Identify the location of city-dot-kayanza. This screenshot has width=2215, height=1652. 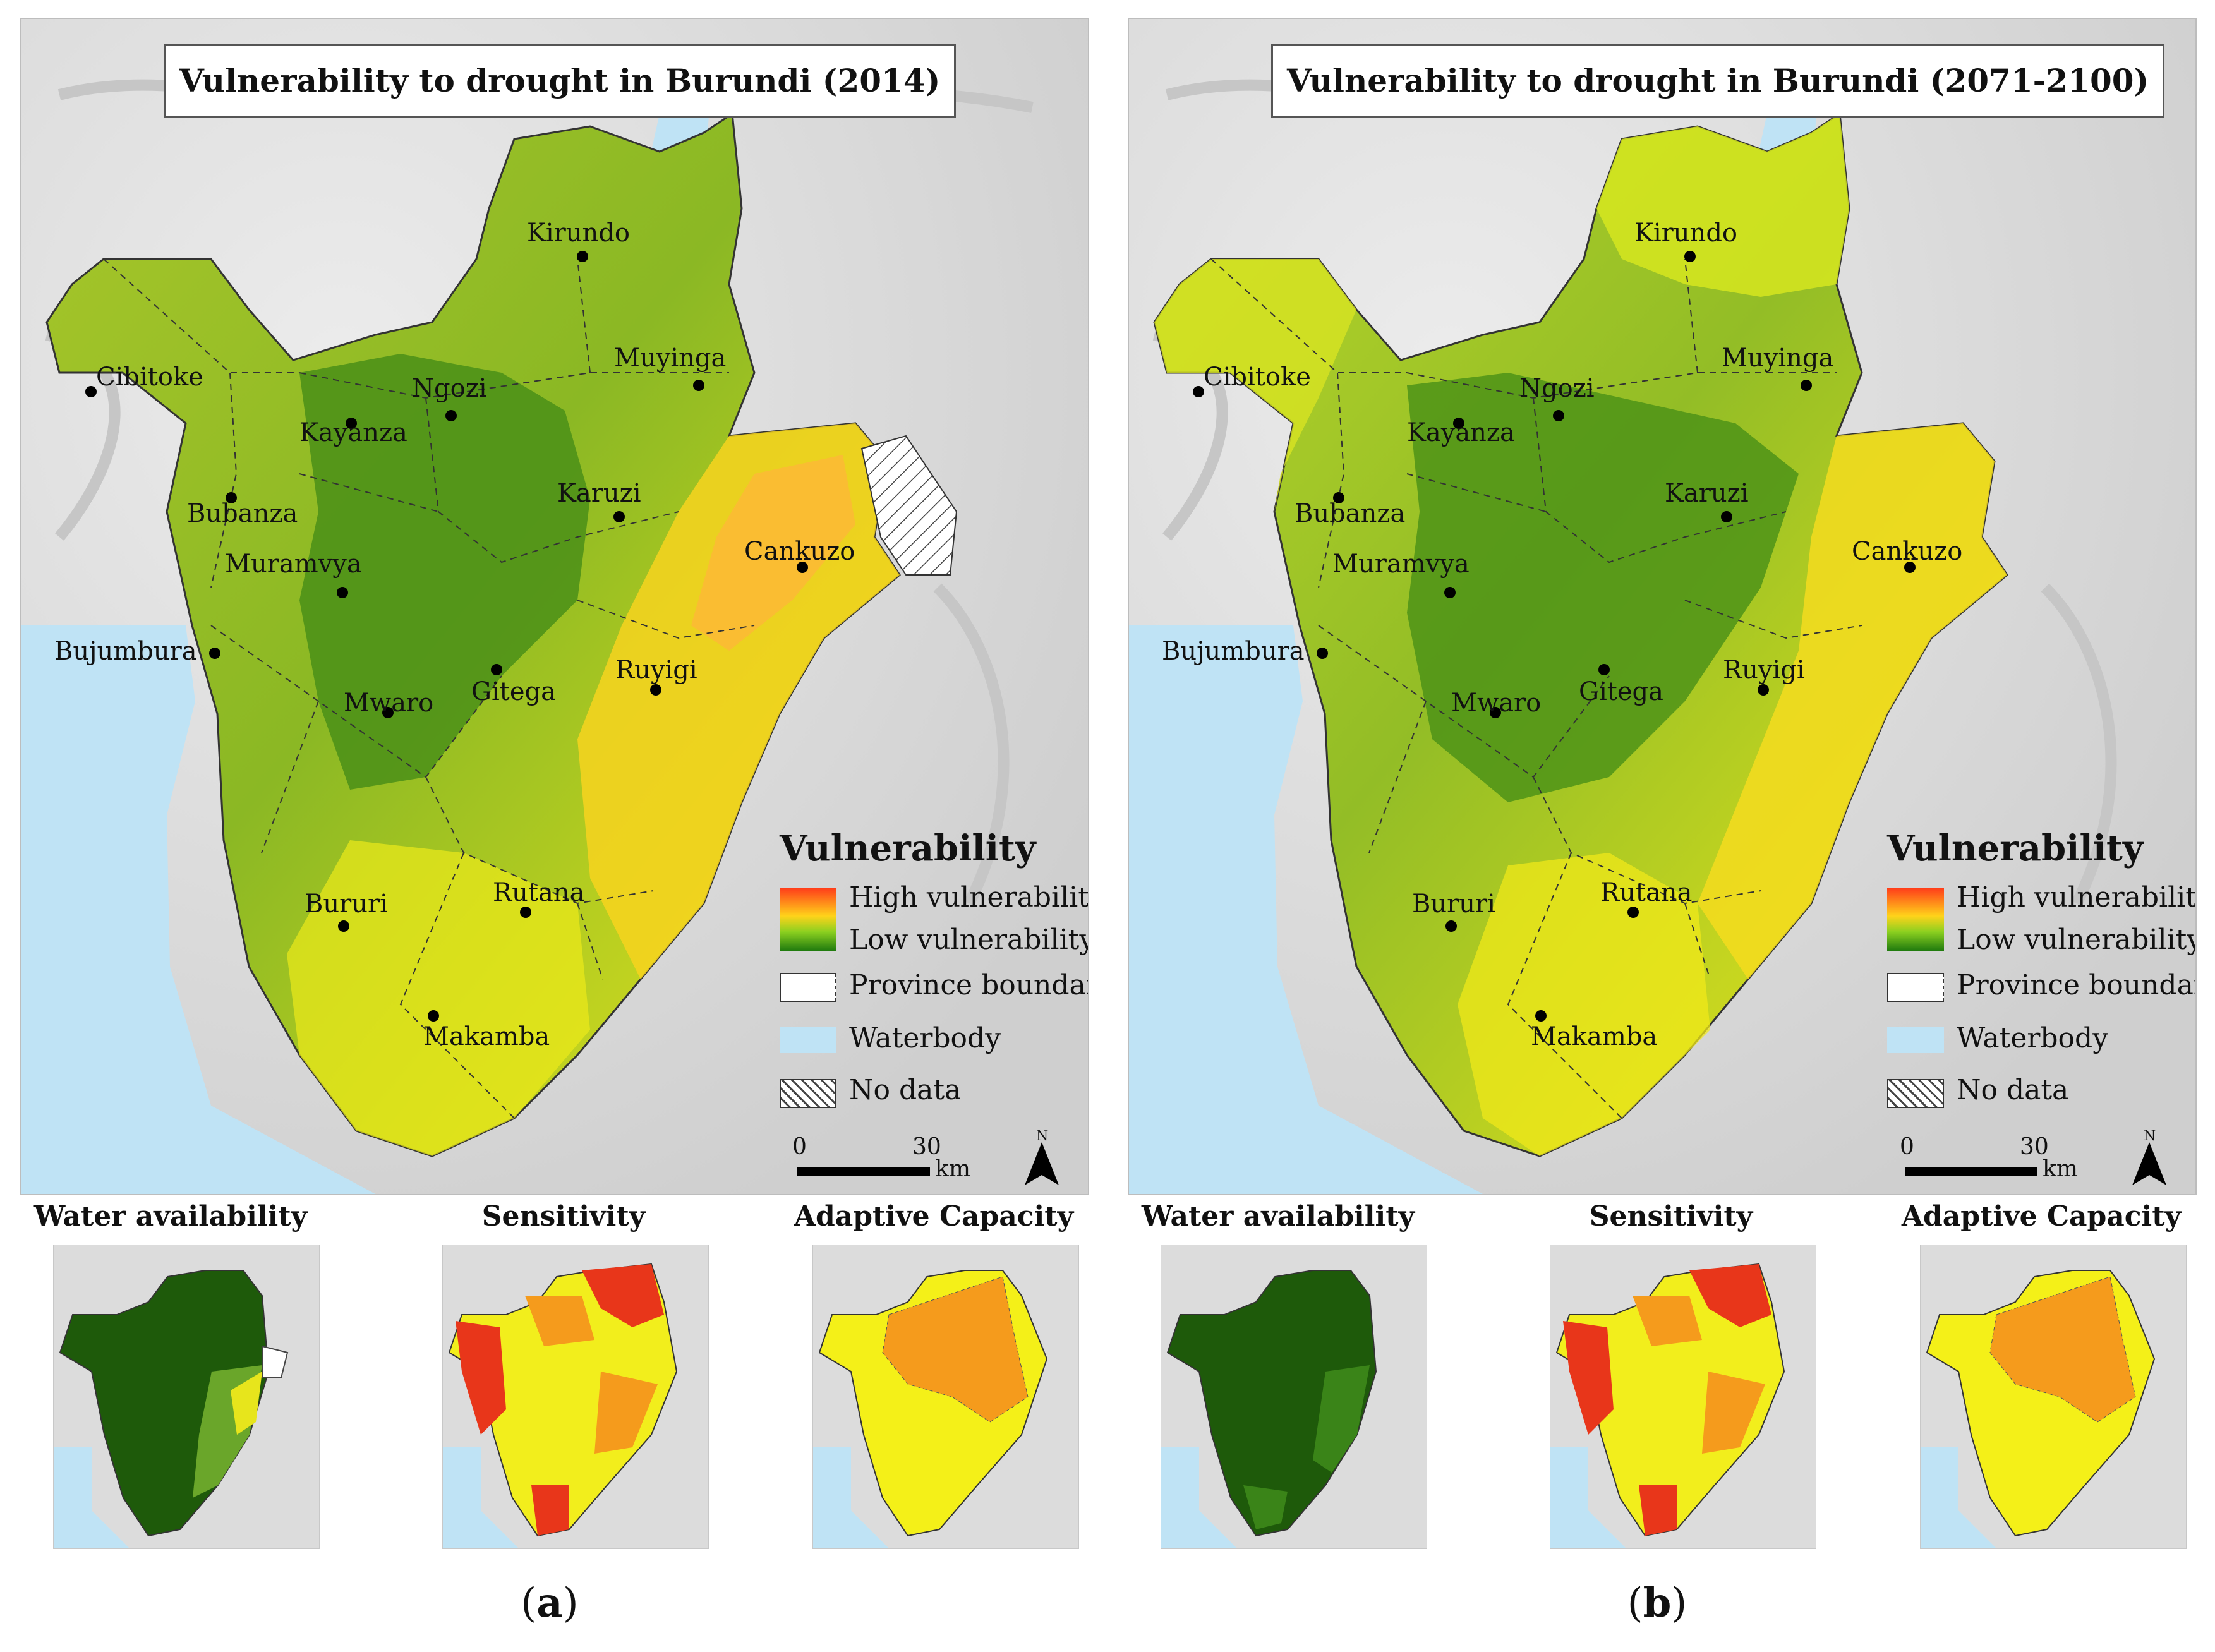
(1458, 424).